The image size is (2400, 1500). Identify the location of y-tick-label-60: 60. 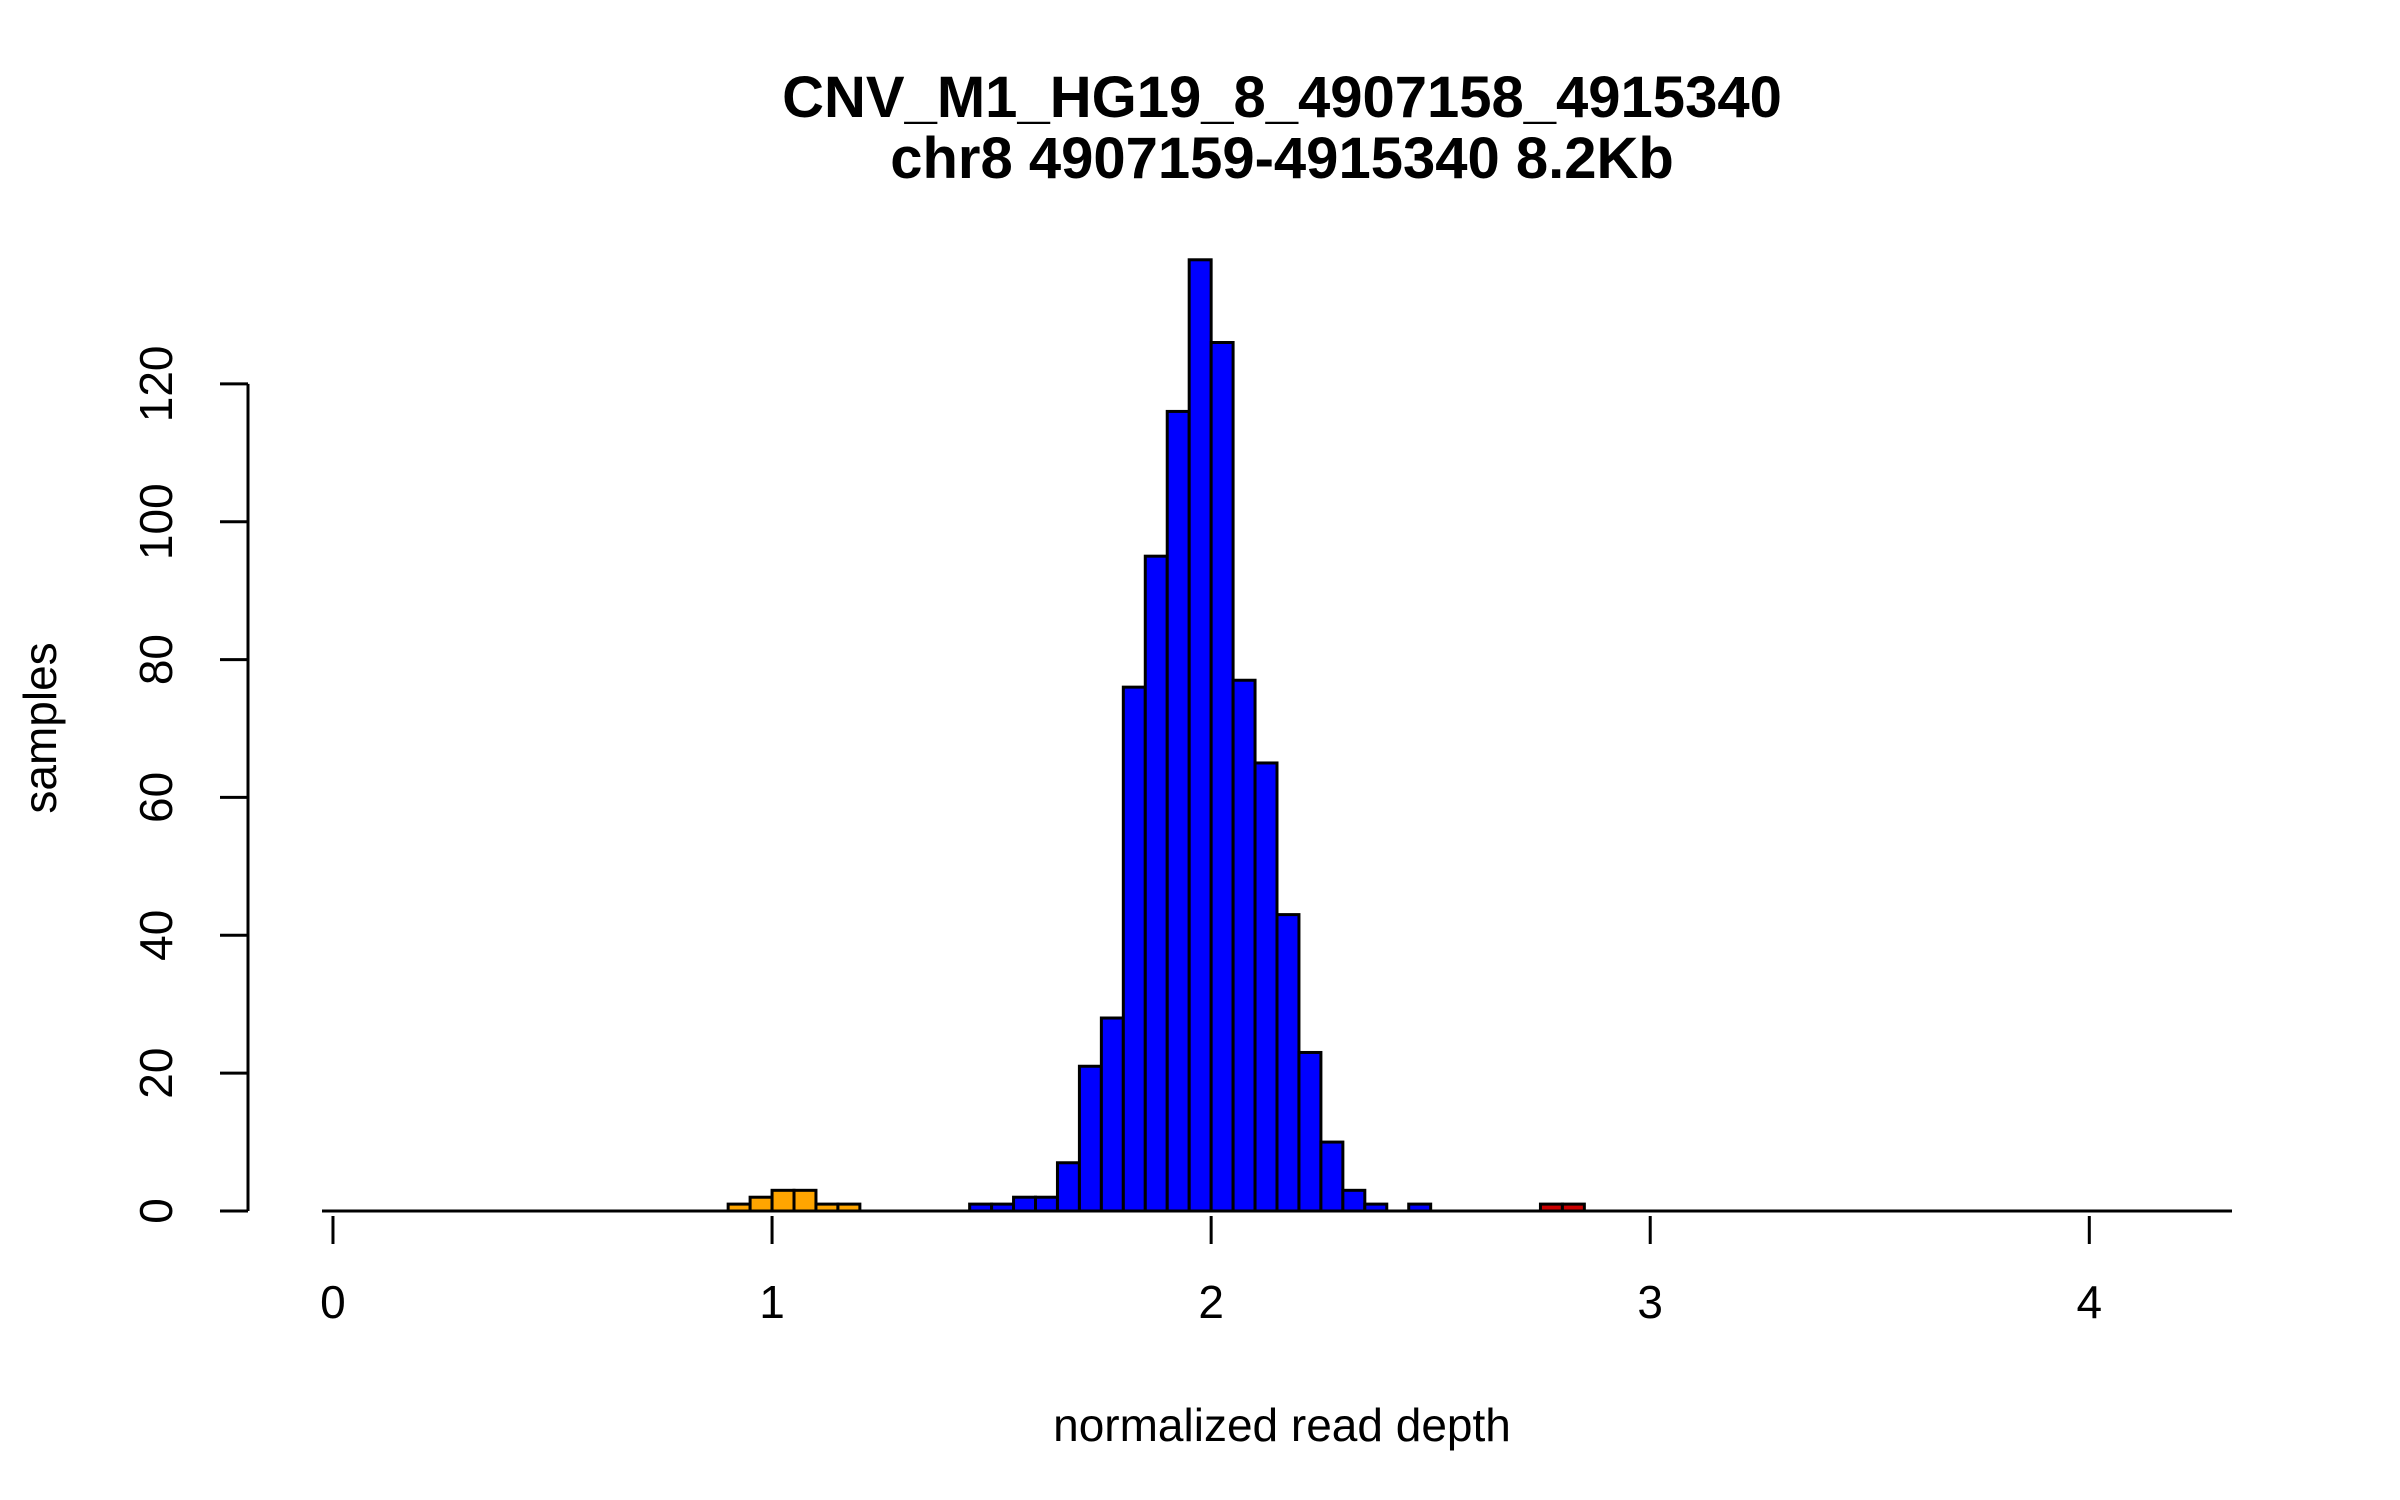
(156, 797).